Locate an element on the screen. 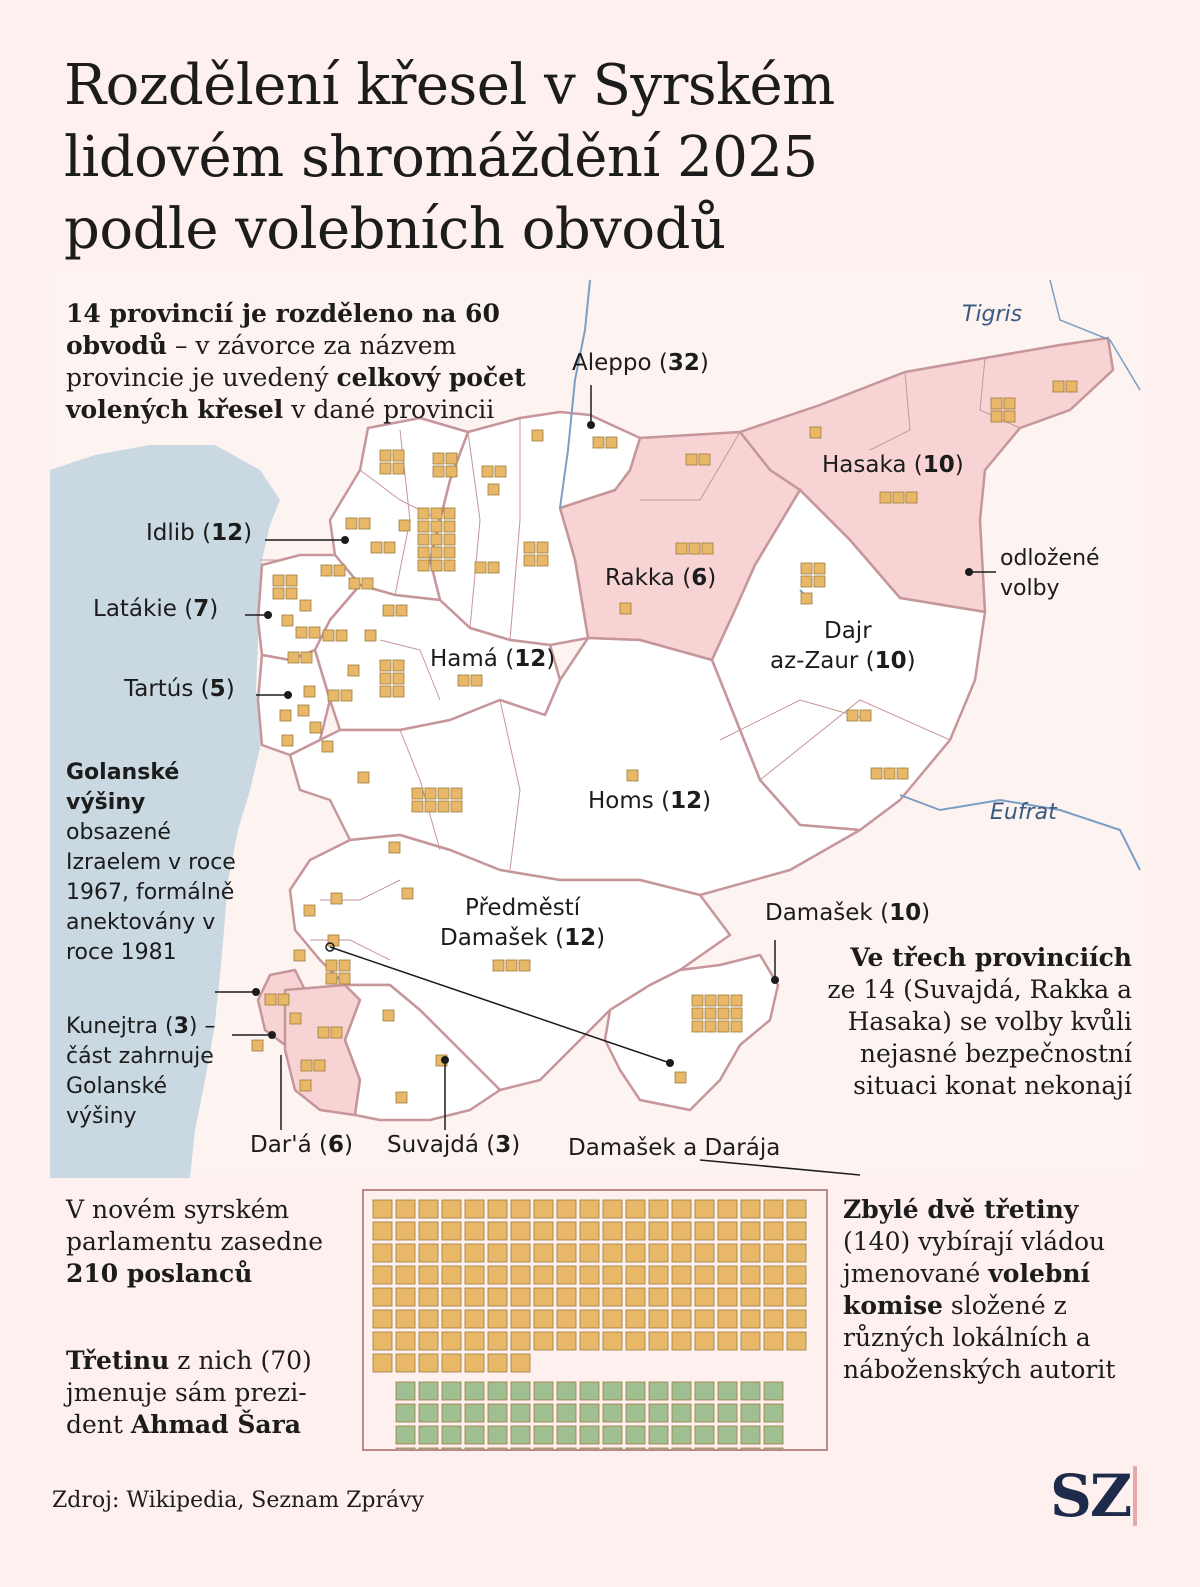  label-damascus-daraja: Damašek a Darája is located at coordinates (674, 1148).